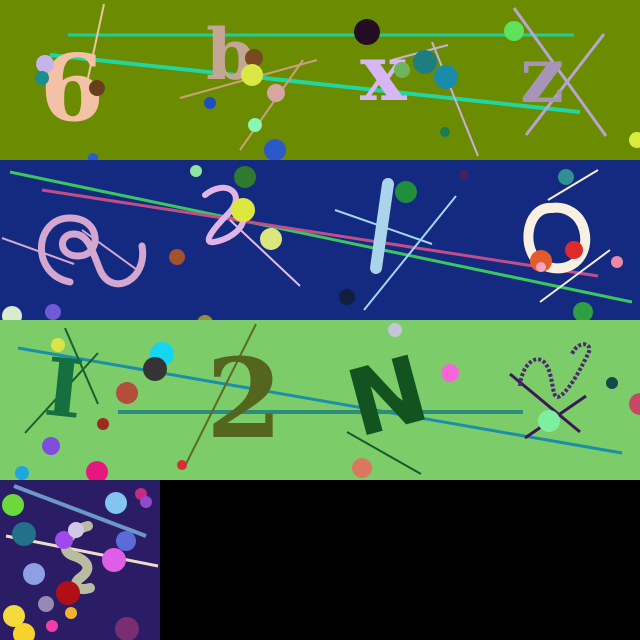  Describe the element at coordinates (92, 251) in the screenshot. I see `stylized-glyph-left` at that location.